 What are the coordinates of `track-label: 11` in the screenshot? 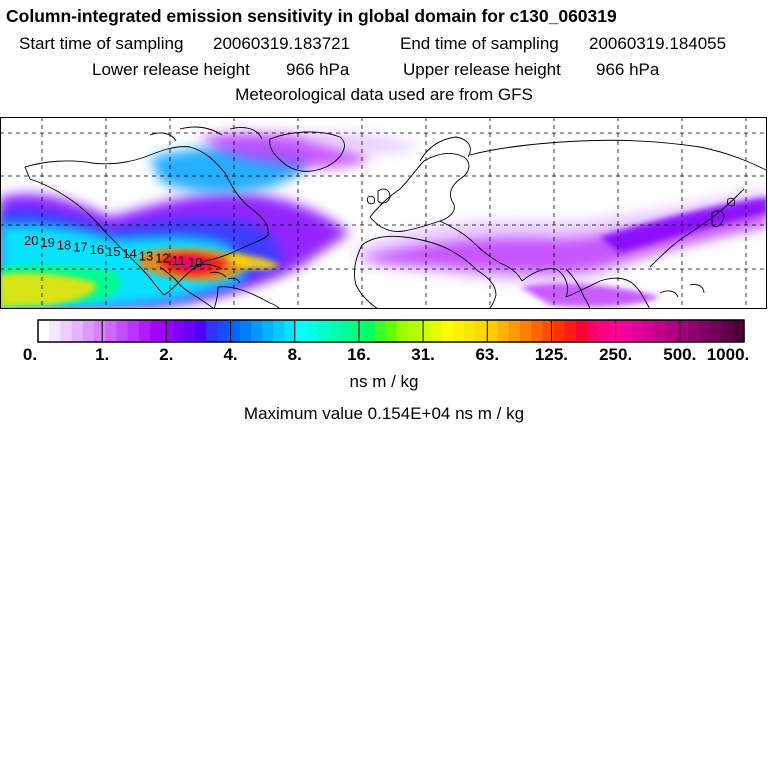 It's located at (179, 260).